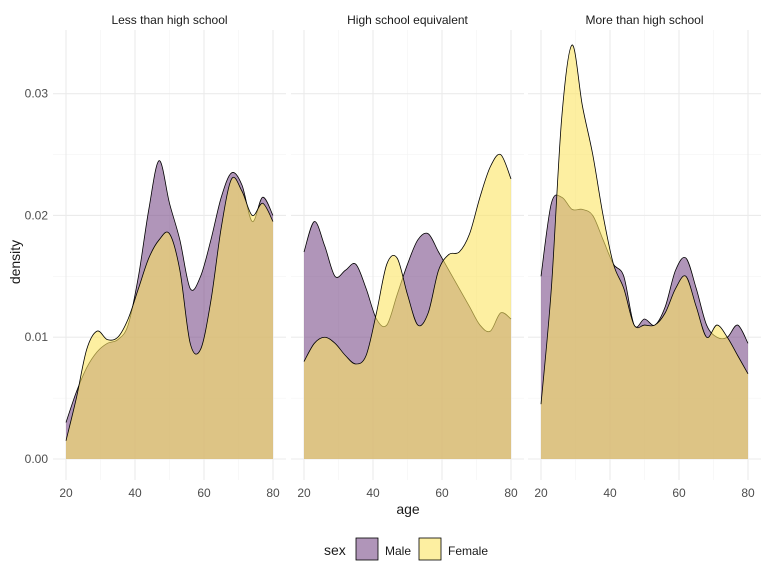  What do you see at coordinates (335, 550) in the screenshot?
I see `legend-title: sex` at bounding box center [335, 550].